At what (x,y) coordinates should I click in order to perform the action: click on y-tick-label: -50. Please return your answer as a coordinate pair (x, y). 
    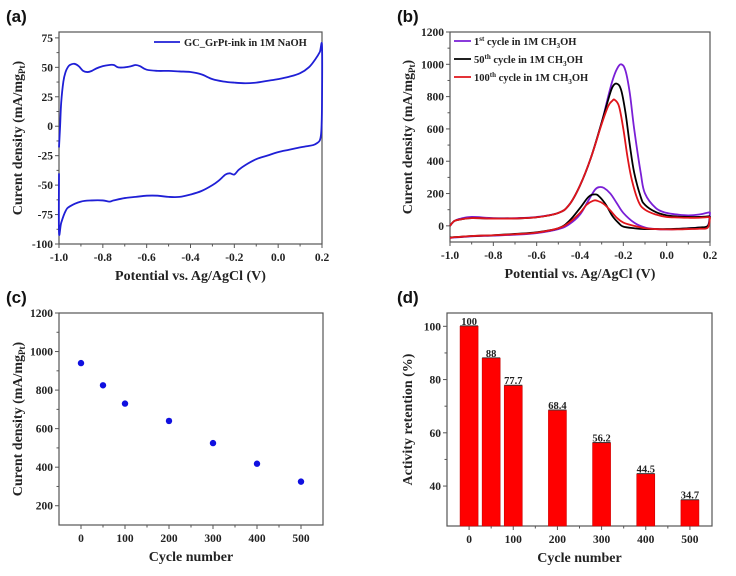
    Looking at the image, I should click on (46, 186).